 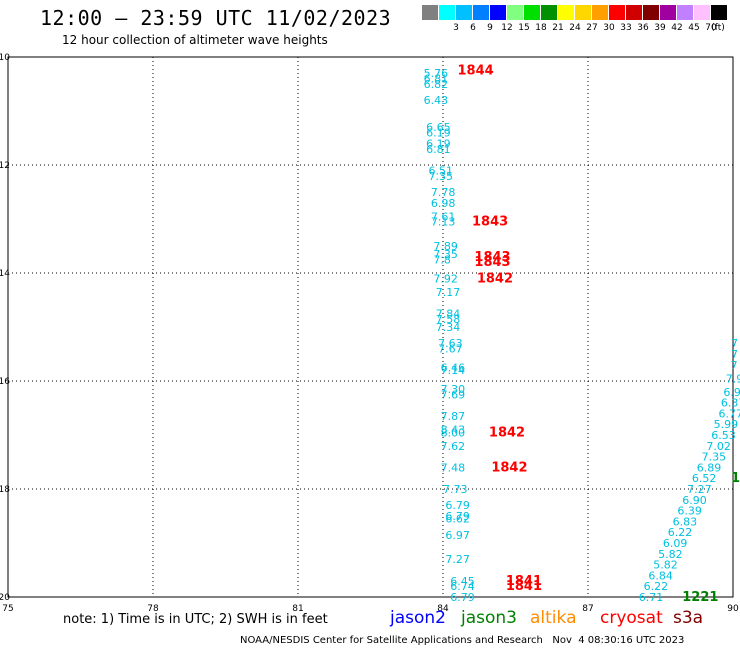 I want to click on legend-label: 15, so click(x=524, y=28).